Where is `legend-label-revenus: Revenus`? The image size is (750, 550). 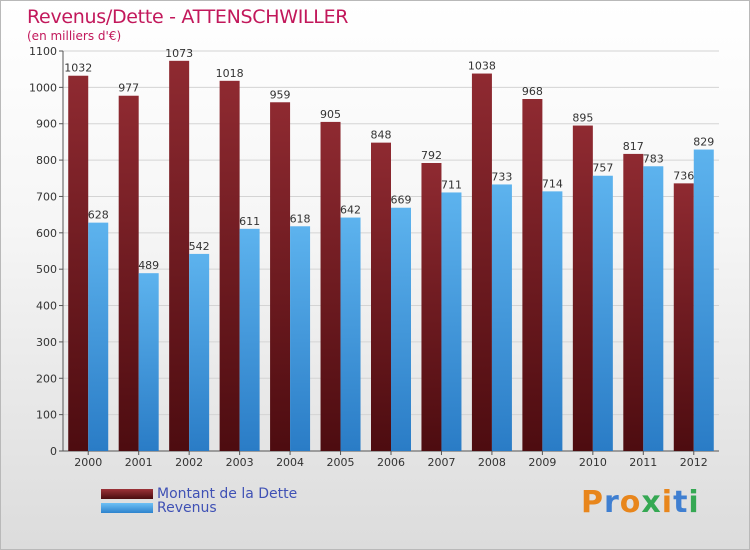 legend-label-revenus: Revenus is located at coordinates (187, 508).